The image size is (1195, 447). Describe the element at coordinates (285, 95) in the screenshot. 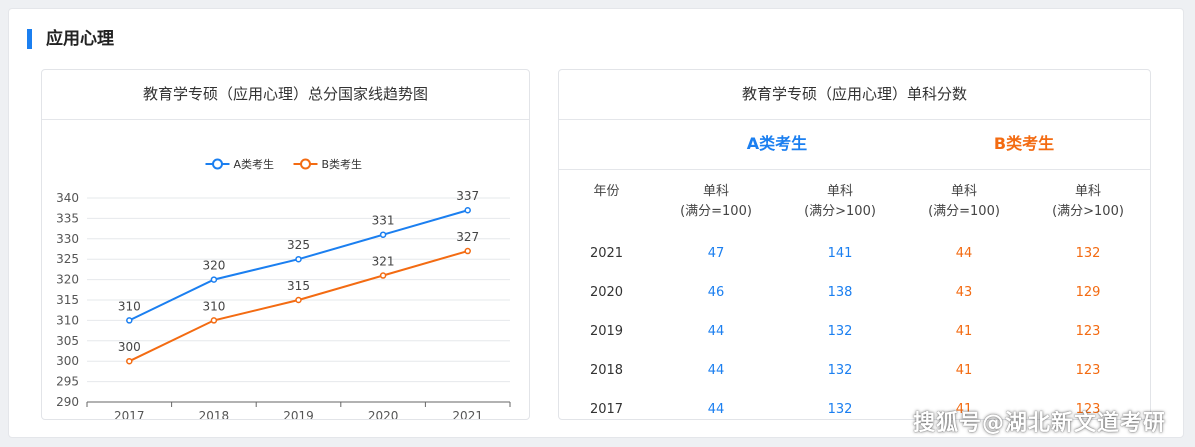

I see `chart-card-title: 教育学专硕（应用心理）总分国家线趋势图` at that location.